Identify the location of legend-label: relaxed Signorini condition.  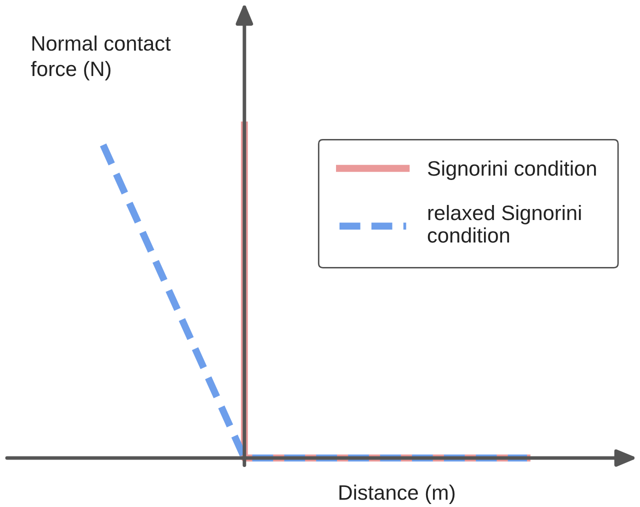
(504, 223).